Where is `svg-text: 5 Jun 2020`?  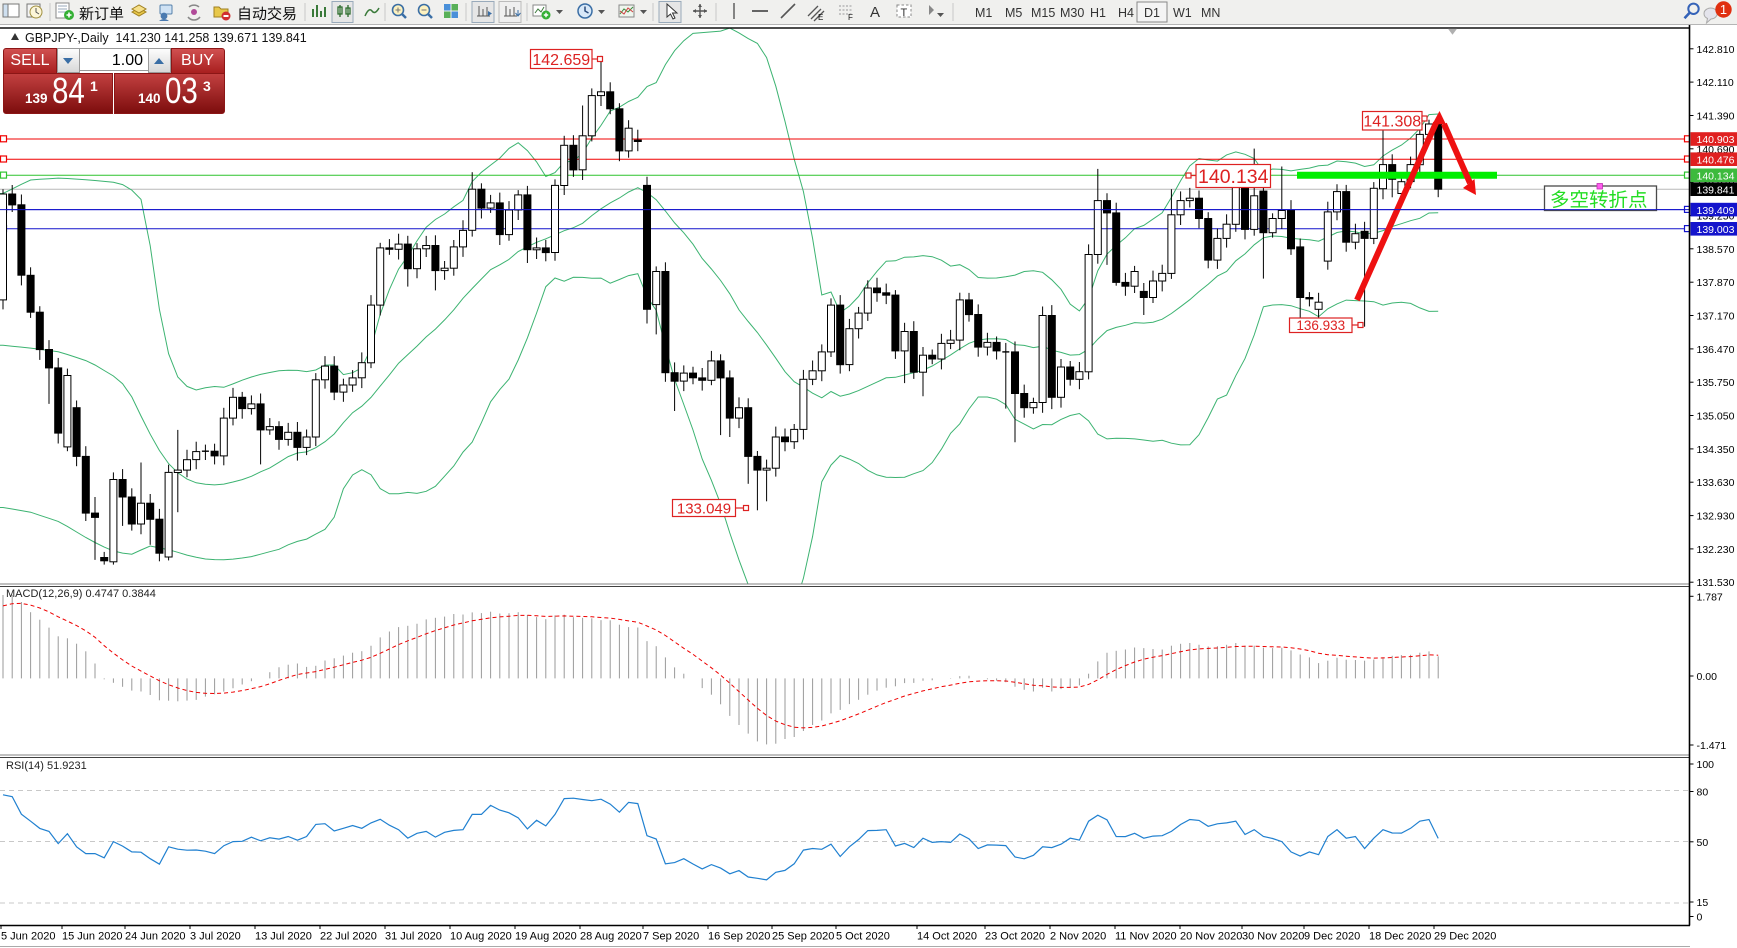
svg-text: 5 Jun 2020 is located at coordinates (28, 937).